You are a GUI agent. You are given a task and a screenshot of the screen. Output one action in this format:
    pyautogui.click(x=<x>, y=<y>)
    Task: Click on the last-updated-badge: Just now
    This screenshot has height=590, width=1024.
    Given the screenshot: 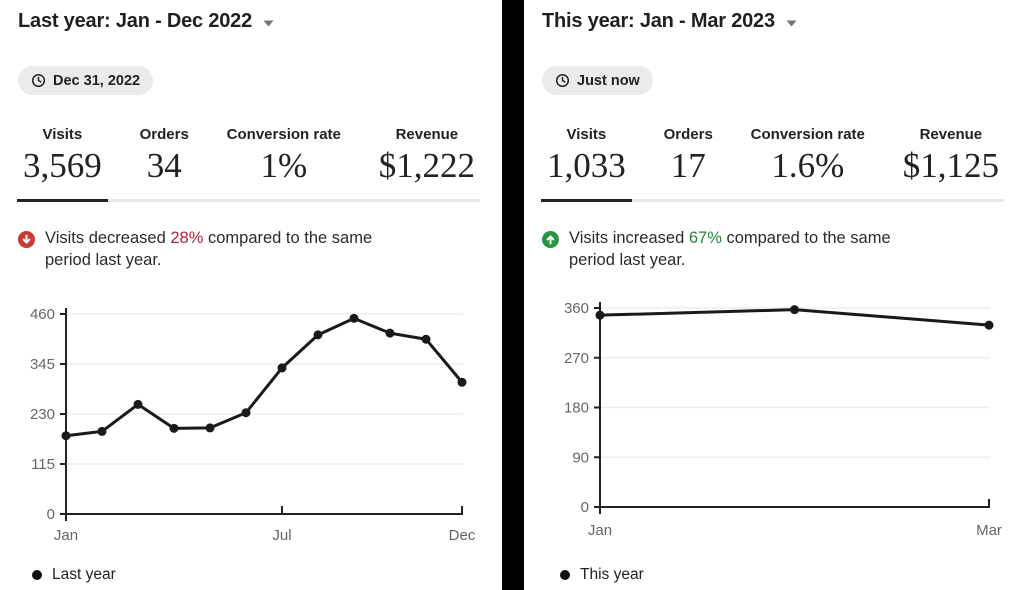 What is the action you would take?
    pyautogui.click(x=597, y=80)
    